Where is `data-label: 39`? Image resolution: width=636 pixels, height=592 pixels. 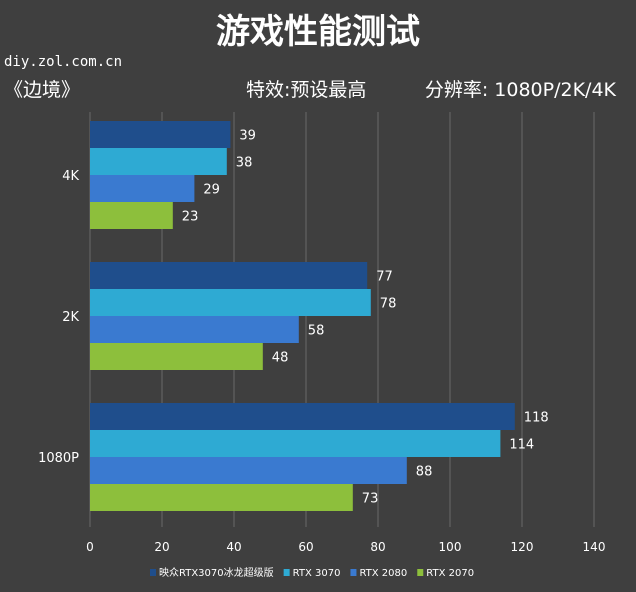
data-label: 39 is located at coordinates (247, 136).